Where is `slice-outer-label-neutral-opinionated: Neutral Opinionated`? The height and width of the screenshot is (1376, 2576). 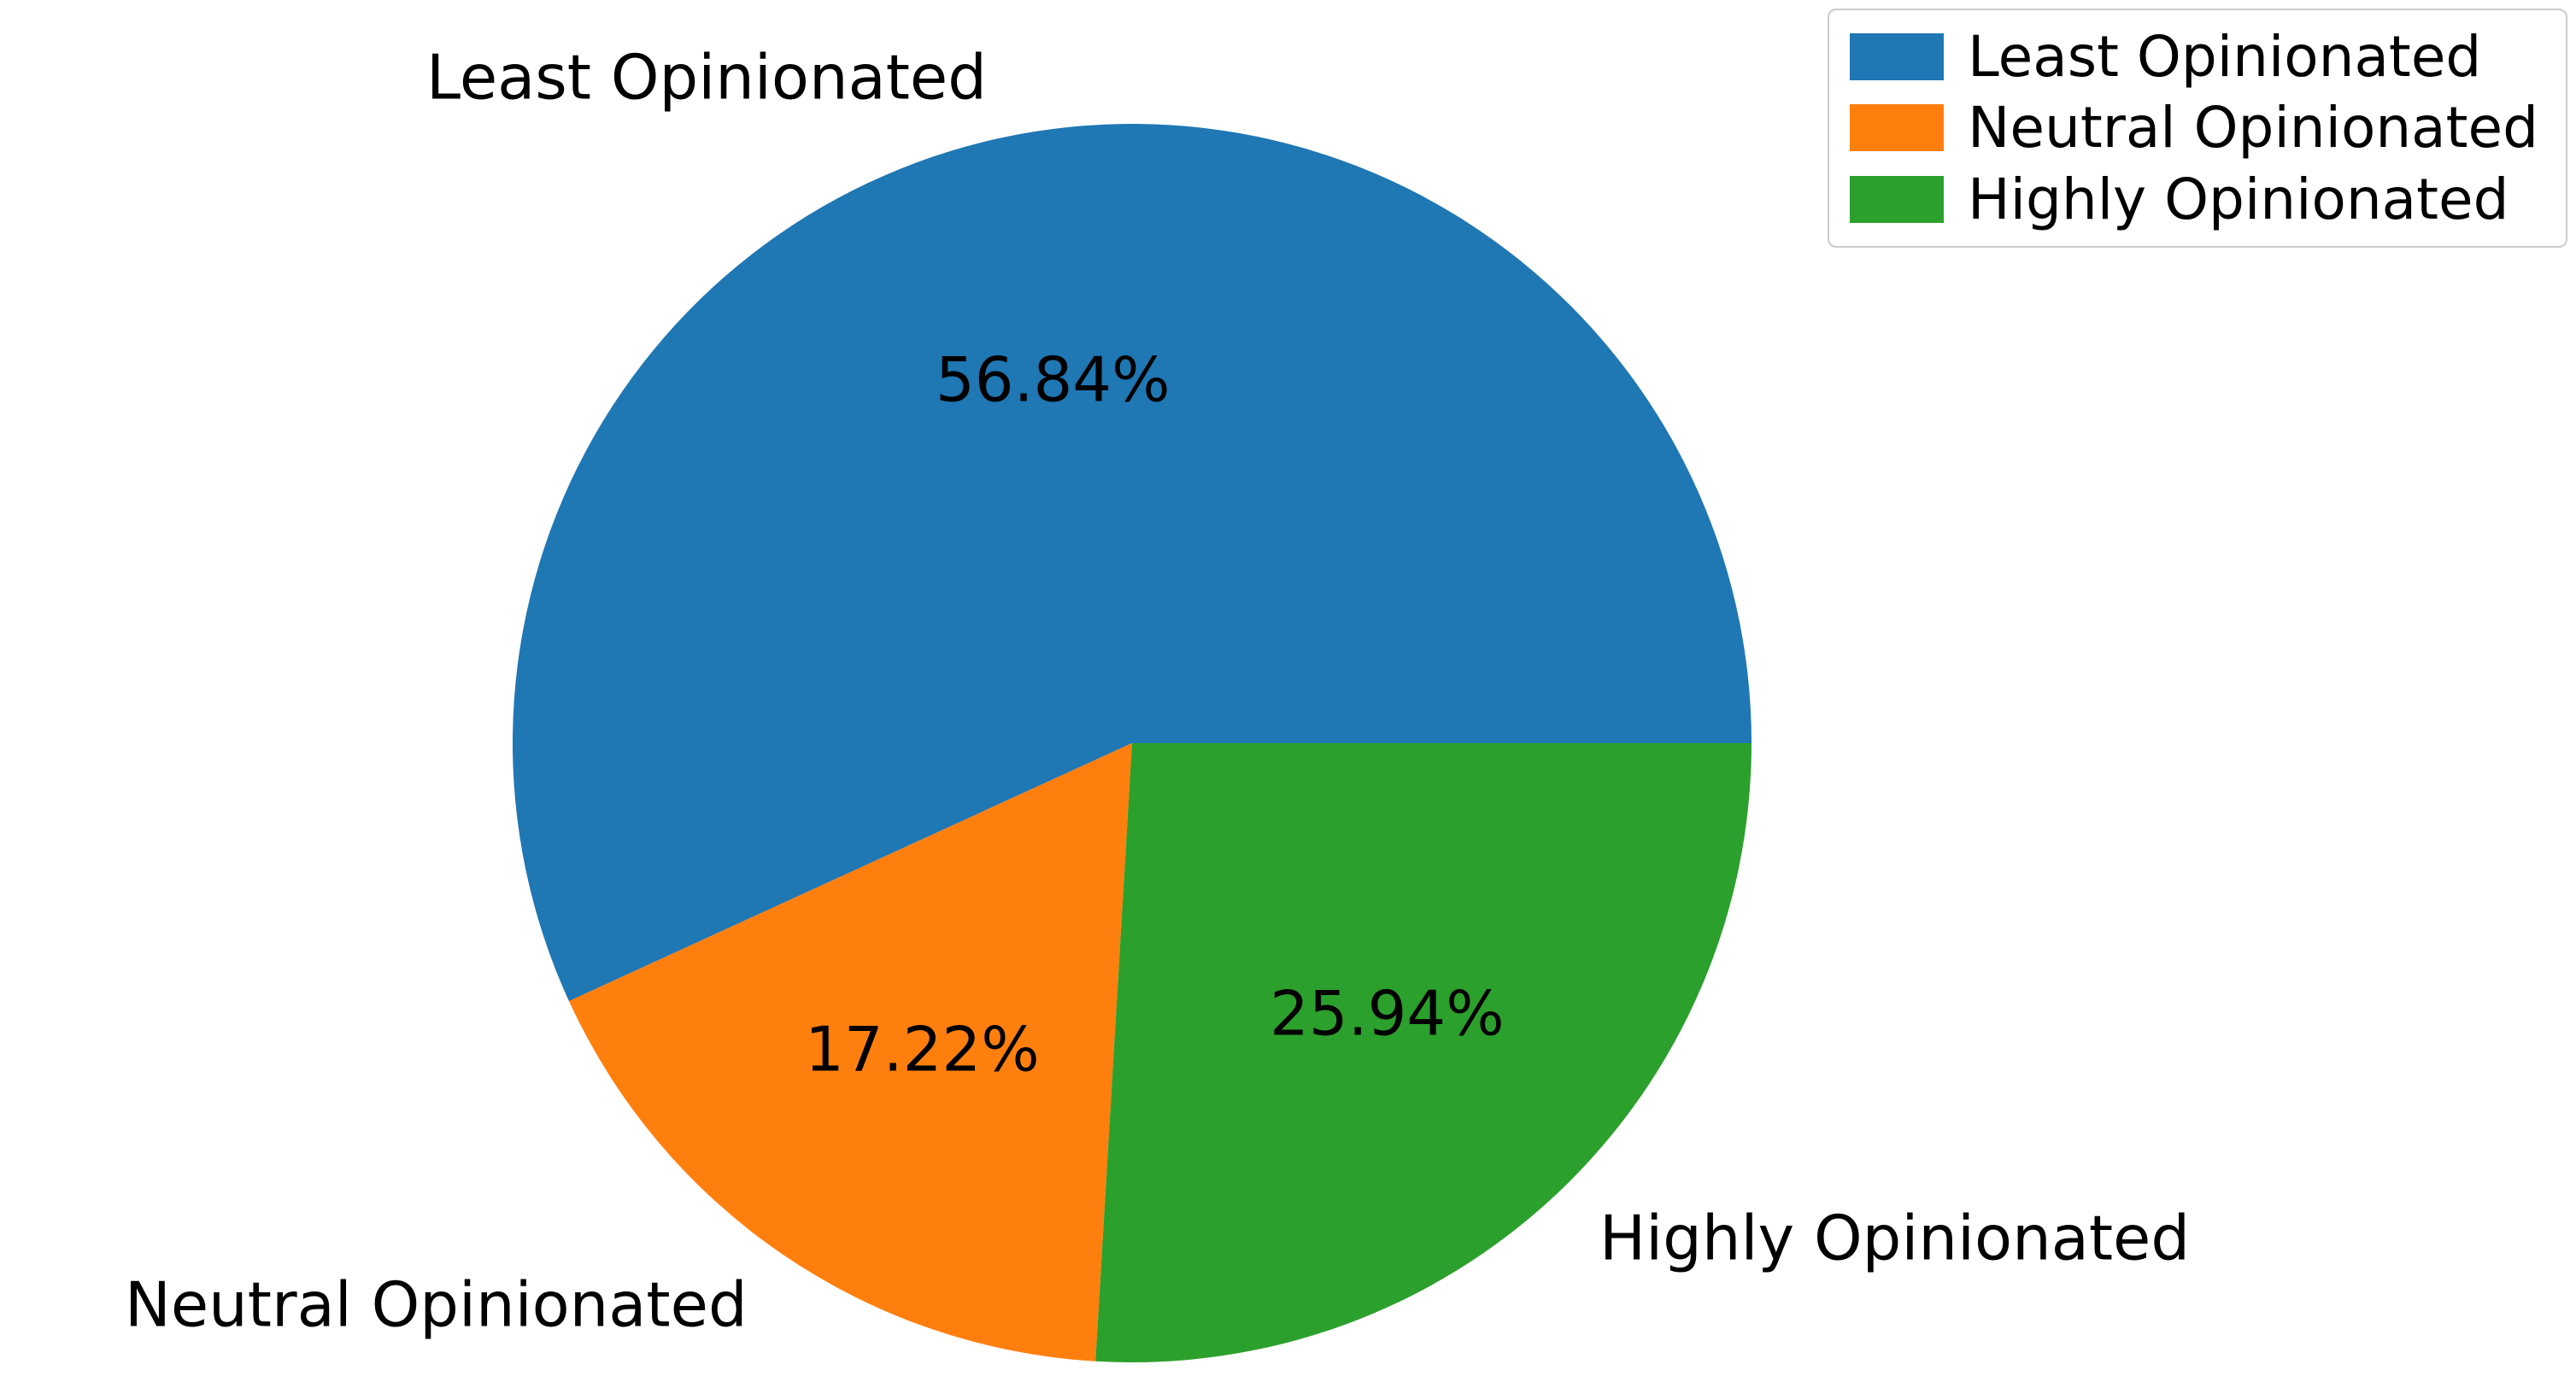 slice-outer-label-neutral-opinionated: Neutral Opinionated is located at coordinates (436, 1304).